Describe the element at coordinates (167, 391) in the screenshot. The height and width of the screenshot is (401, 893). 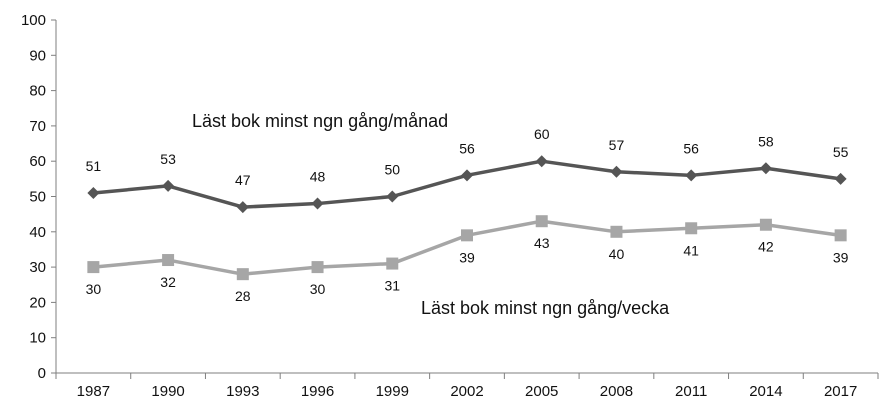
I see `x-tick-label: 1990` at that location.